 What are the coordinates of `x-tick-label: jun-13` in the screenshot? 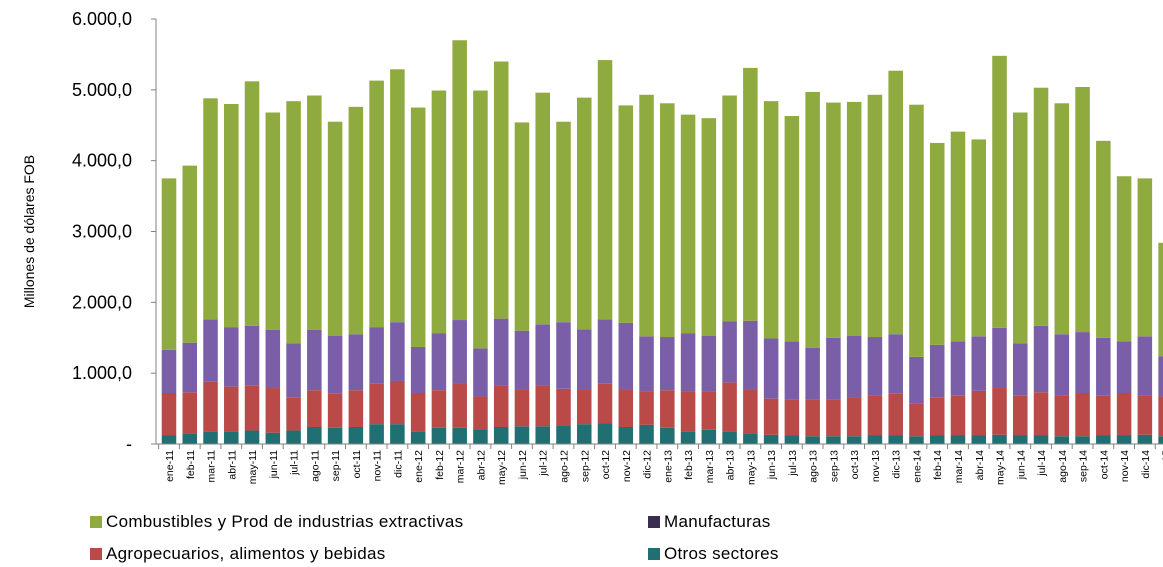 It's located at (772, 465).